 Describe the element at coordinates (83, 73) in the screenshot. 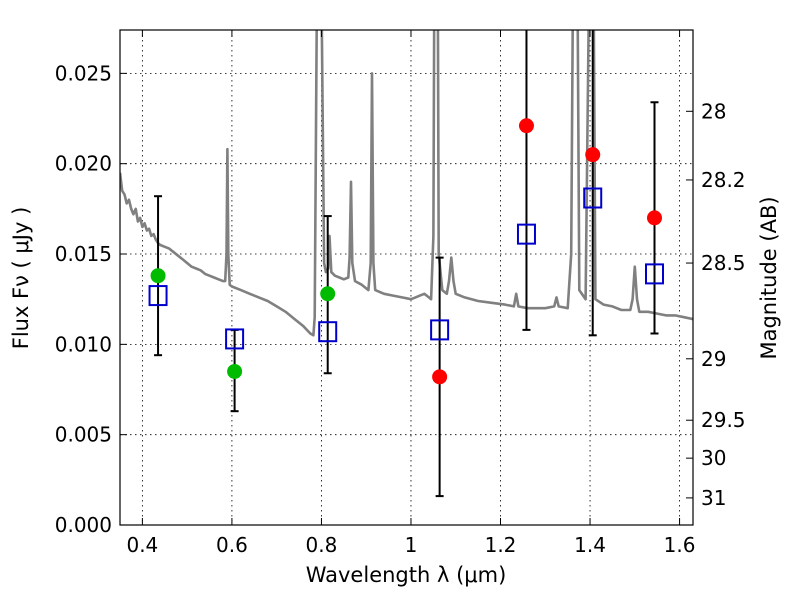

I see `y-tick-label: 0.025` at that location.